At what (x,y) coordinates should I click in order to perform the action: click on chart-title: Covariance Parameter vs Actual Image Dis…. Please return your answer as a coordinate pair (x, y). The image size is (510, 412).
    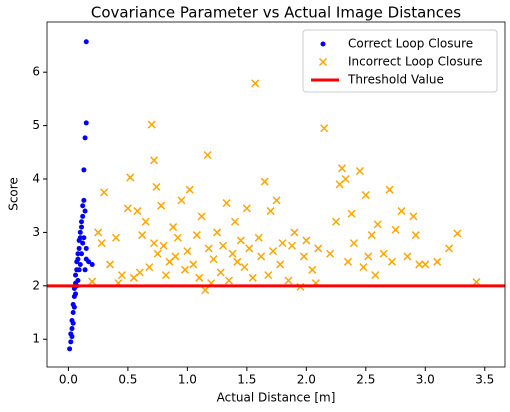
    Looking at the image, I should click on (276, 13).